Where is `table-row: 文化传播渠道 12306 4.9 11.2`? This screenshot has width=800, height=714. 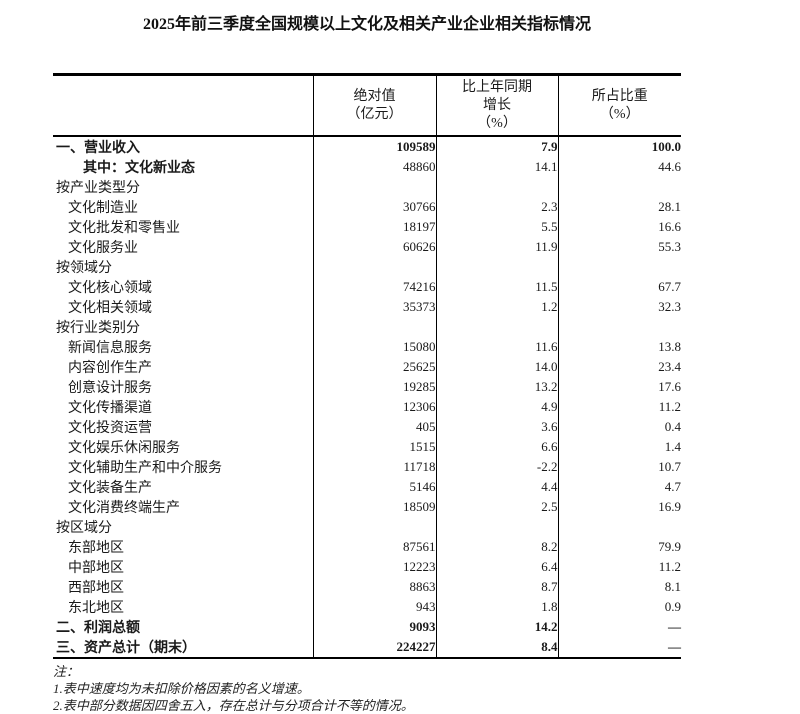
table-row: 文化传播渠道 12306 4.9 11.2 is located at coordinates (367, 407).